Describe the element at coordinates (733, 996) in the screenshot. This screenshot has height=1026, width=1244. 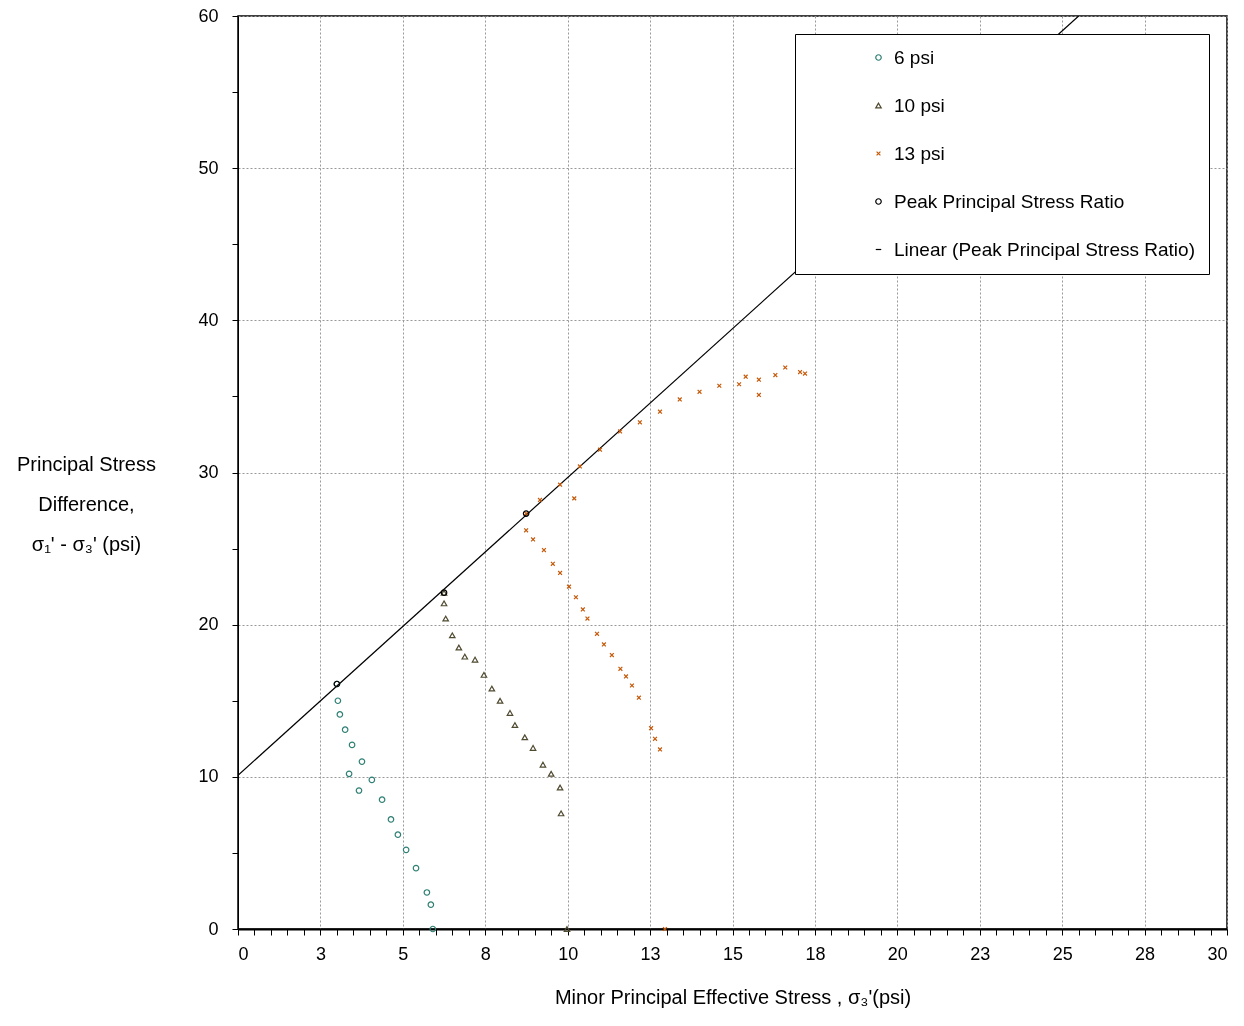
I see `x-axis-title: Minor Principal Effective Stress , σ₃'(psi)` at that location.